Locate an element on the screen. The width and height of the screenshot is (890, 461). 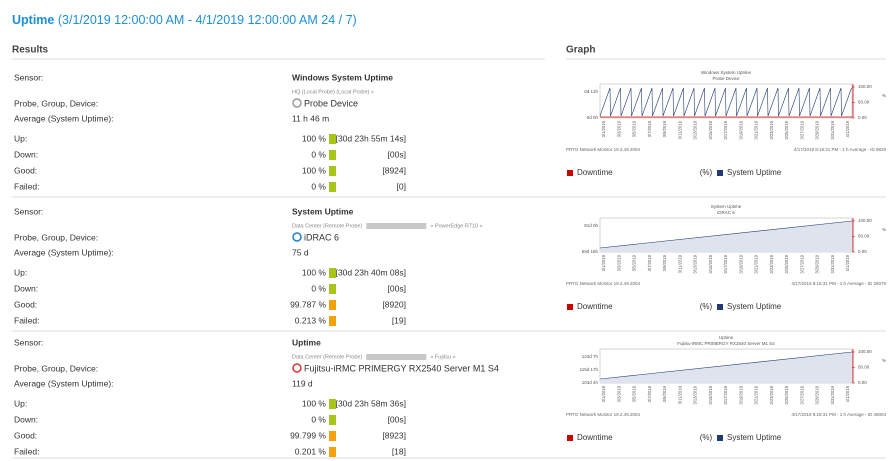
sensor-name: Windows System Uptime is located at coordinates (342, 77).